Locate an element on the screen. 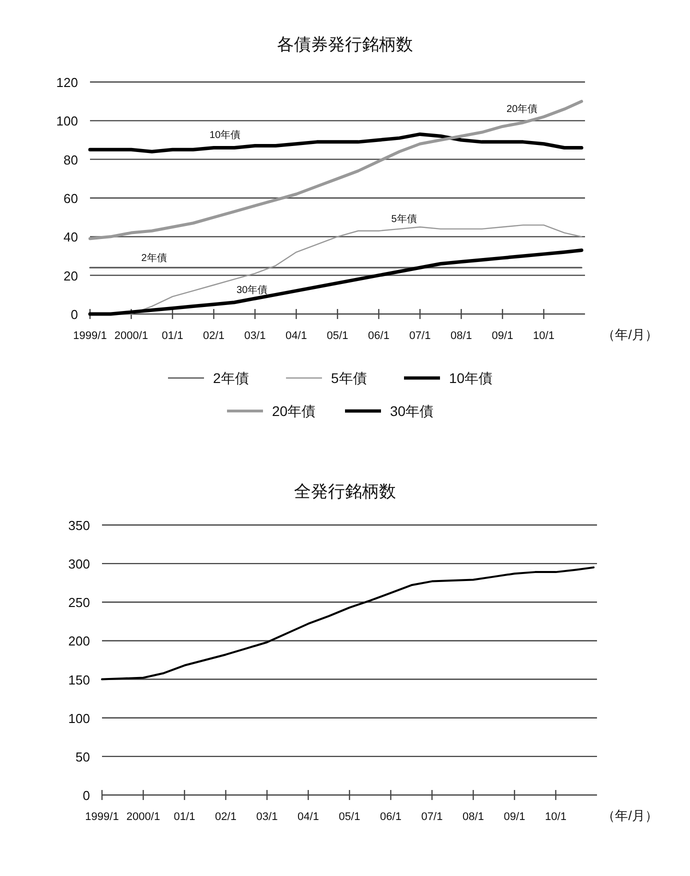 The image size is (690, 876). y-tick-label: 250 is located at coordinates (79, 602).